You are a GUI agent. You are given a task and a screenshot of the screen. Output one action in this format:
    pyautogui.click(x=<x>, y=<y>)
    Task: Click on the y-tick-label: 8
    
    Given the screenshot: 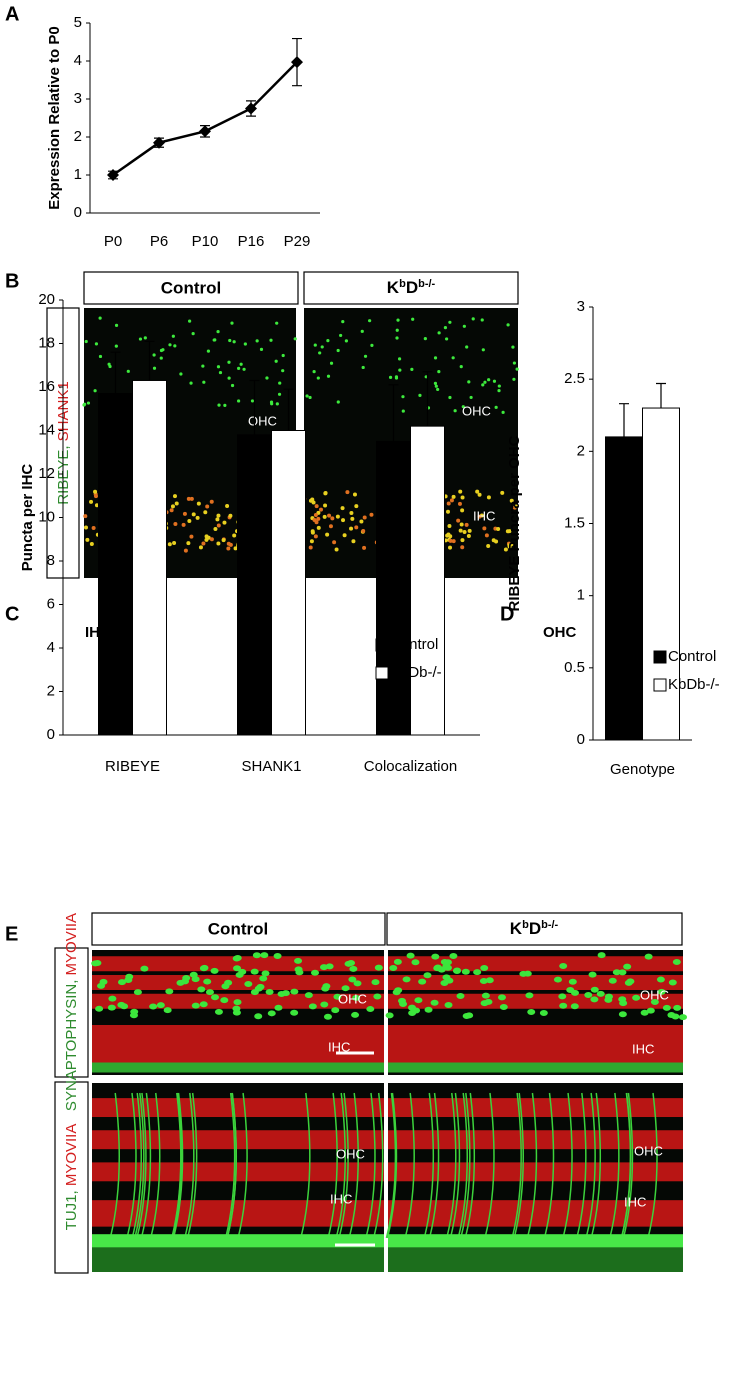 What is the action you would take?
    pyautogui.click(x=51, y=560)
    